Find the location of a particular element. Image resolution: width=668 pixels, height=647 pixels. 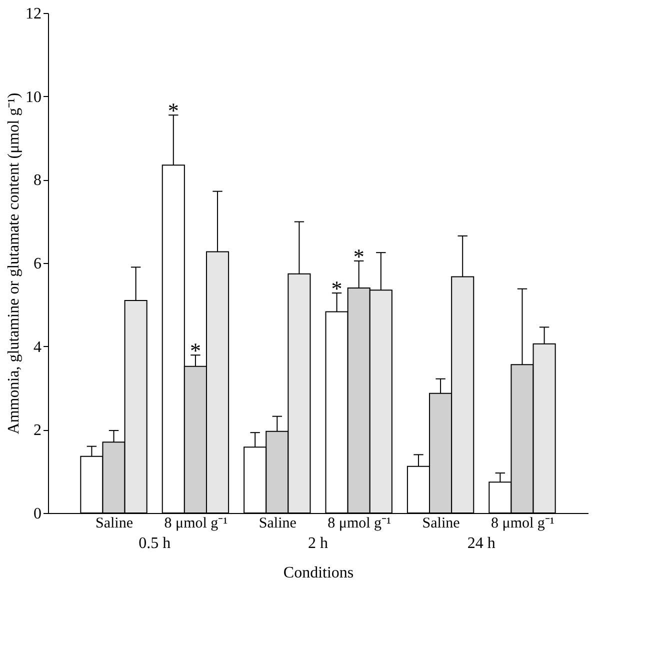

y-tick-label: 6 is located at coordinates (38, 264).